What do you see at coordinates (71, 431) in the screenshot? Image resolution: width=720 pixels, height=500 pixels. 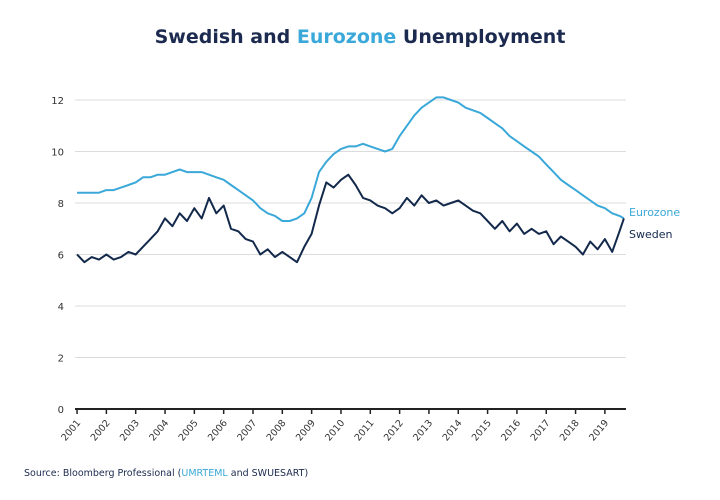 I see `x-tick-label: 2001` at bounding box center [71, 431].